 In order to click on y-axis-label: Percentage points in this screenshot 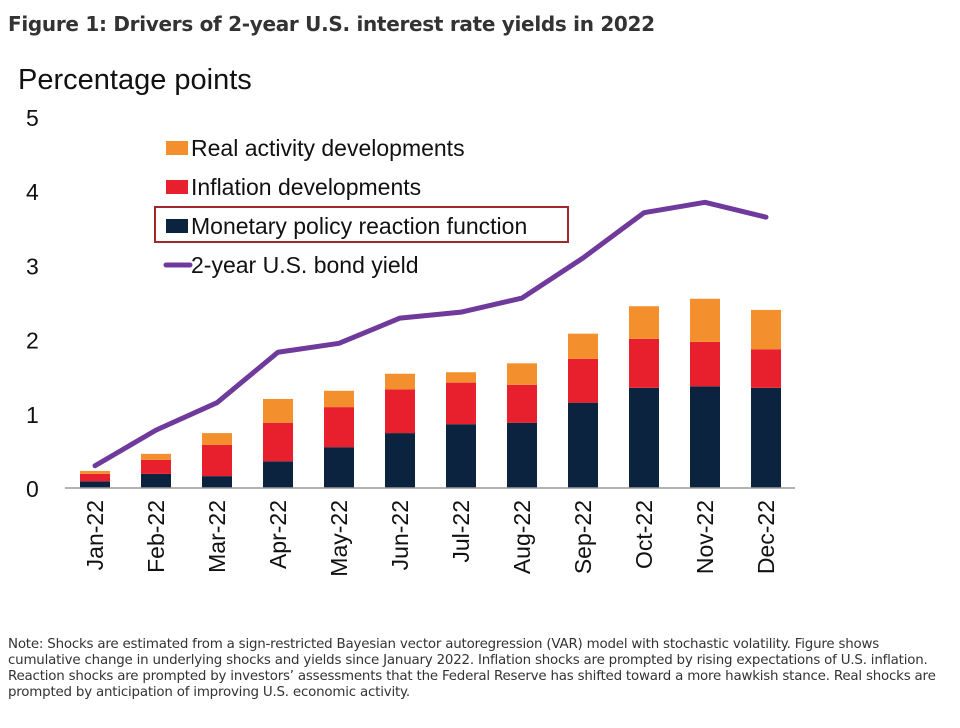, I will do `click(135, 80)`.